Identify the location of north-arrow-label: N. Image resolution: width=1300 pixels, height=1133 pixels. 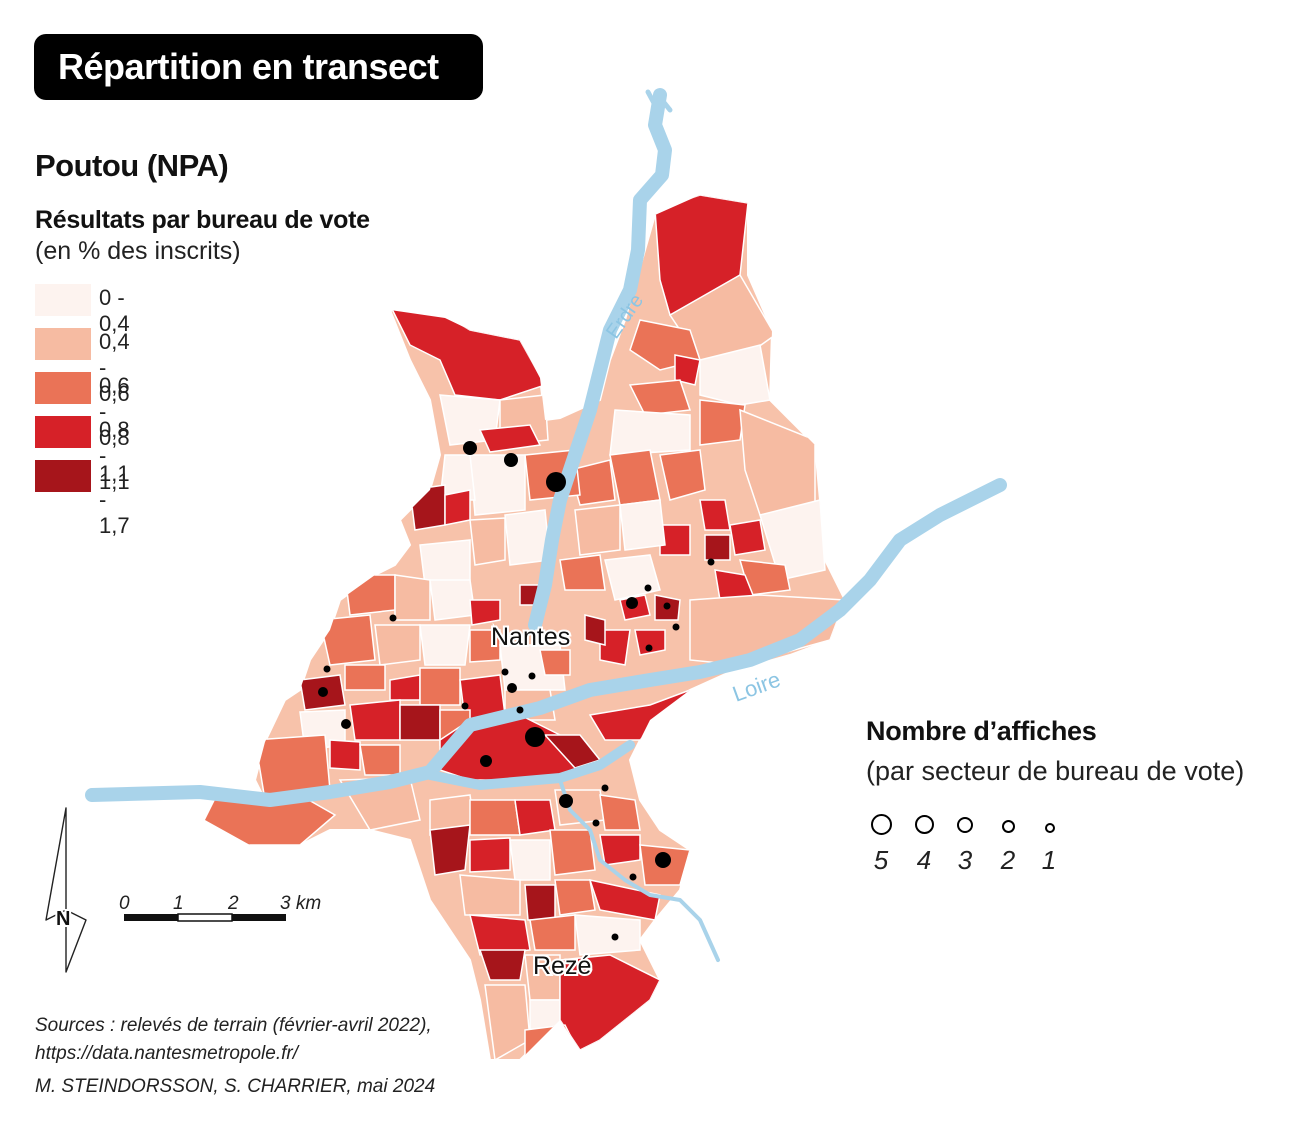
(63, 919).